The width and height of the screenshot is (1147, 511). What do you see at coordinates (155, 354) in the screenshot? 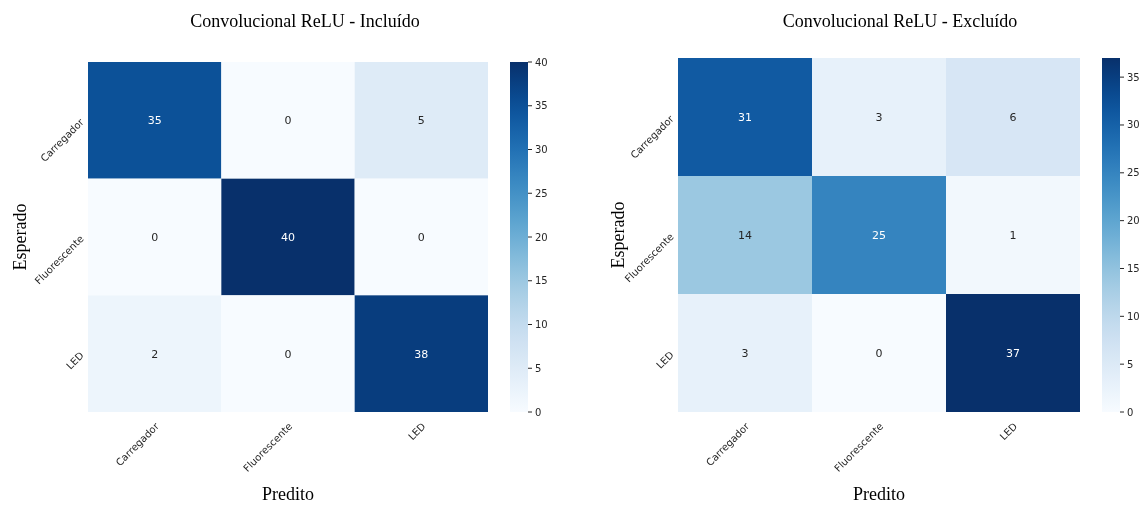
I see `data-label: 2` at bounding box center [155, 354].